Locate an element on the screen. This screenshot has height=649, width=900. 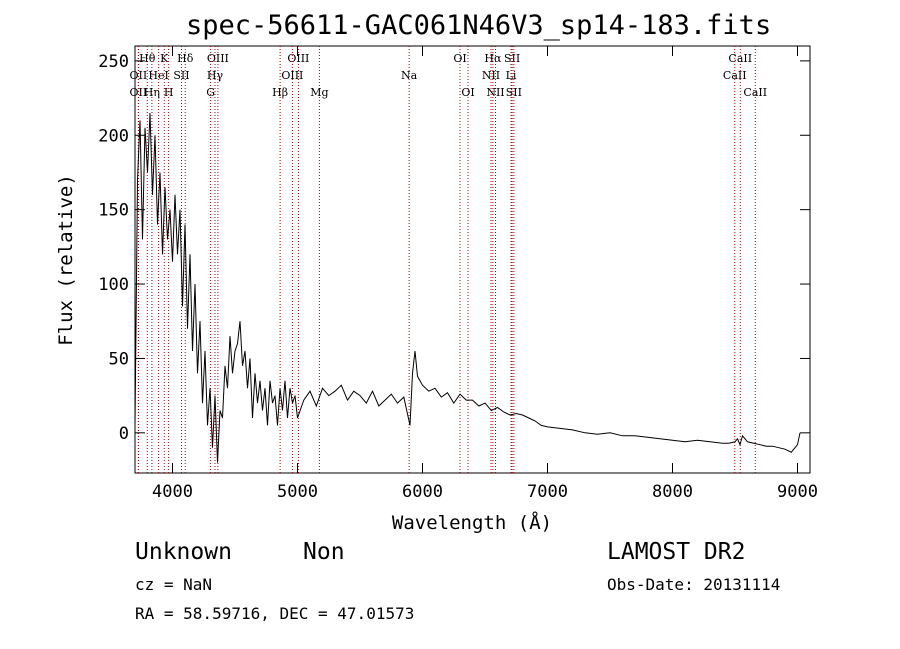
x-tick-label: 4000 is located at coordinates (172, 492).